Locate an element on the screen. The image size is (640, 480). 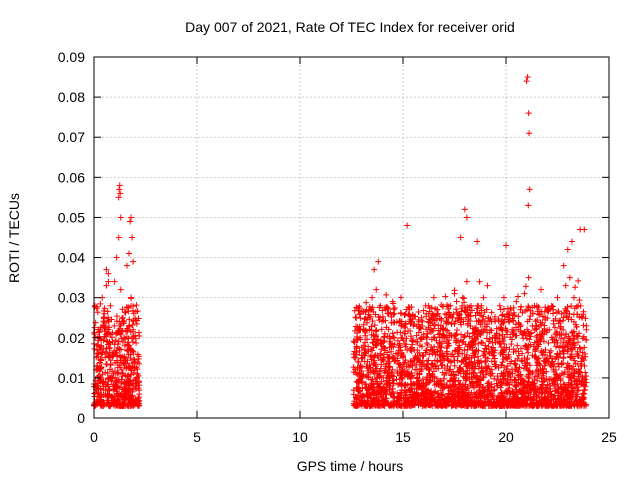
x-tick-label: 0 is located at coordinates (94, 437).